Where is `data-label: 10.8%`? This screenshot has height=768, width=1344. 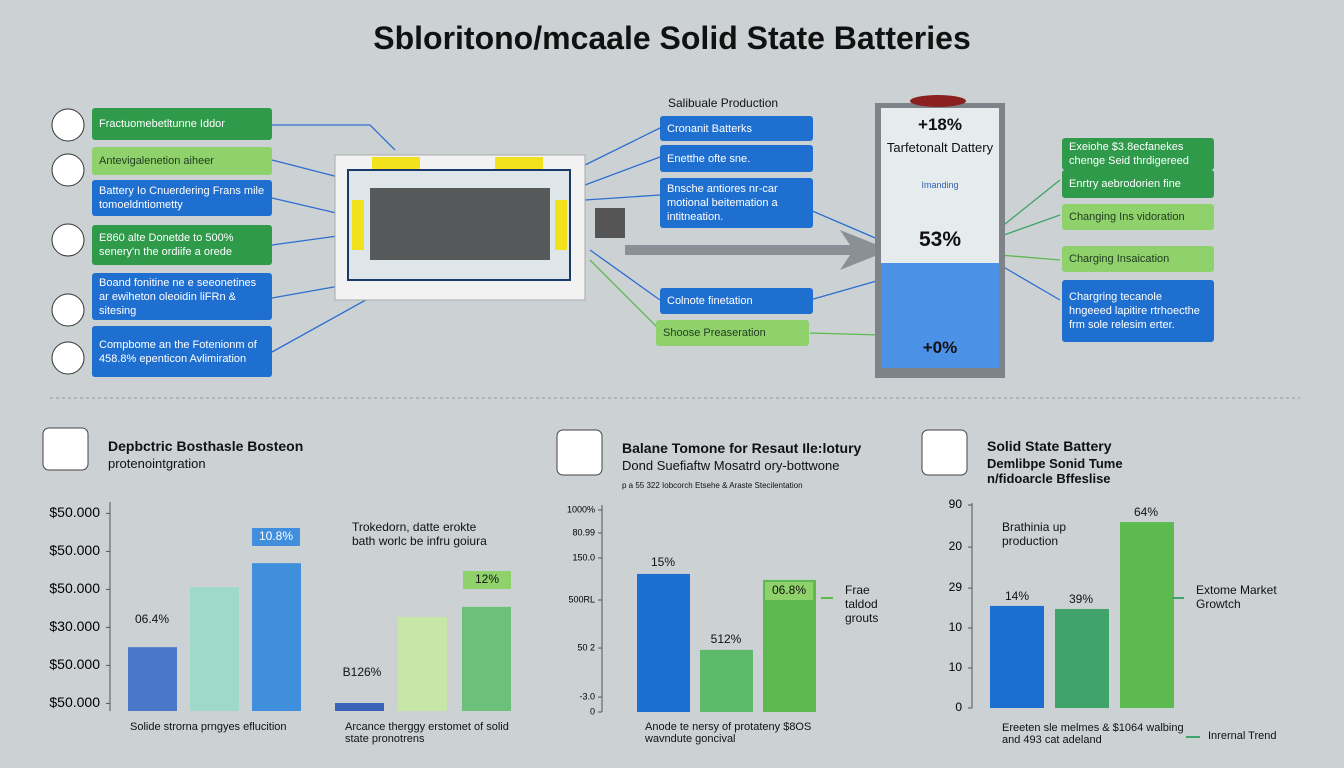 data-label: 10.8% is located at coordinates (276, 536).